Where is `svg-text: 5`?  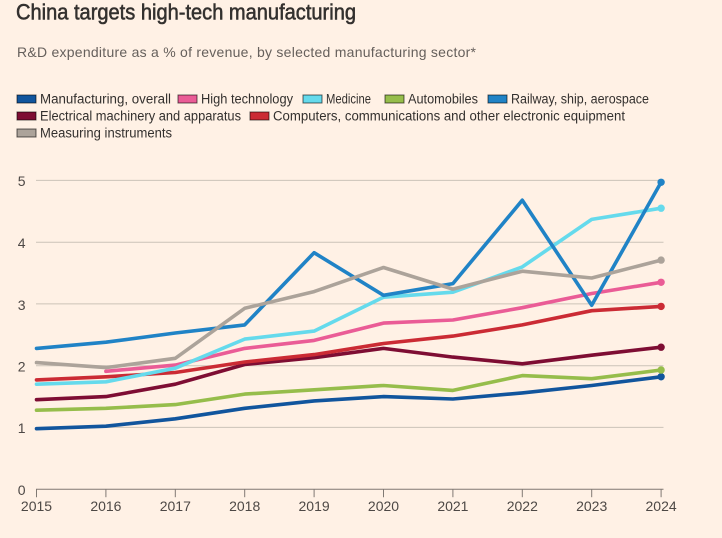
svg-text: 5 is located at coordinates (22, 181).